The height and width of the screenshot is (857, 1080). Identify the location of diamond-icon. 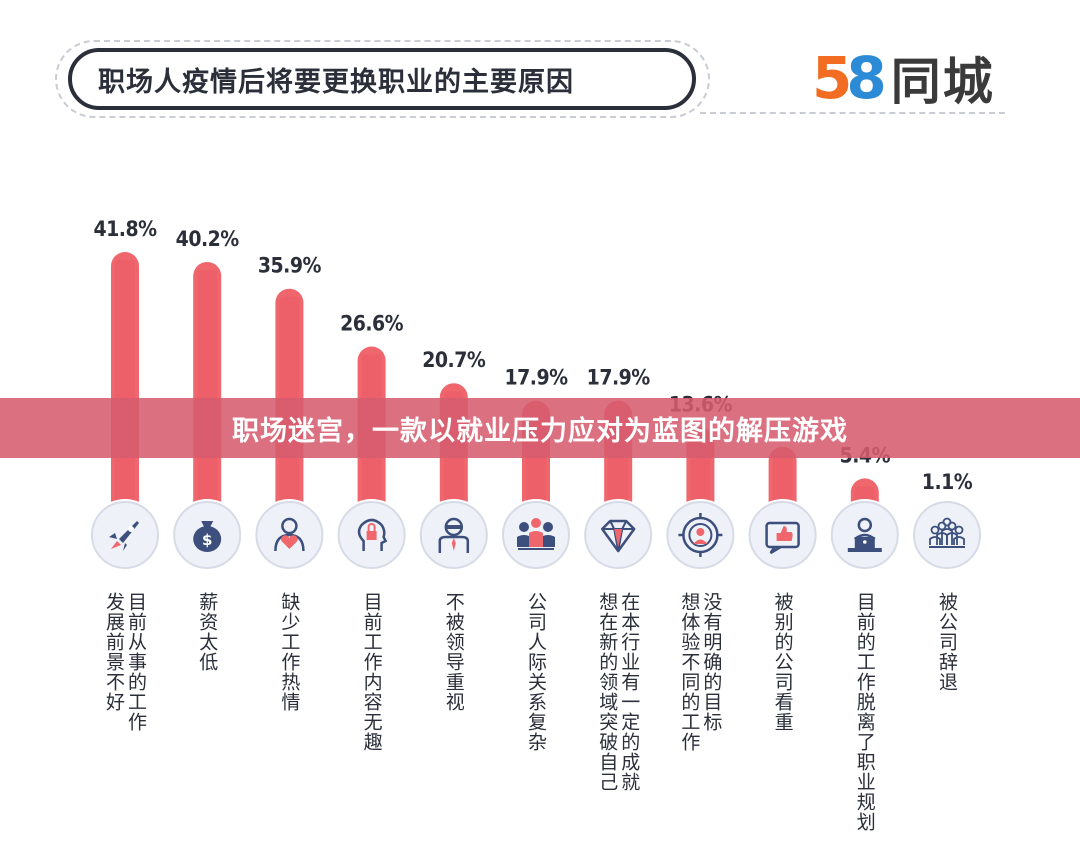
(618, 536).